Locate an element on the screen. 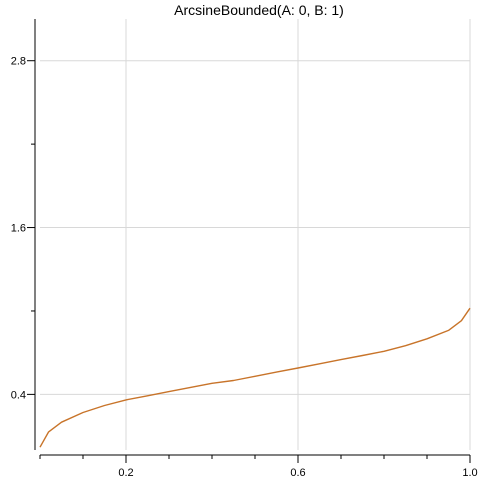  x-tick-label: 0.6 is located at coordinates (297, 473).